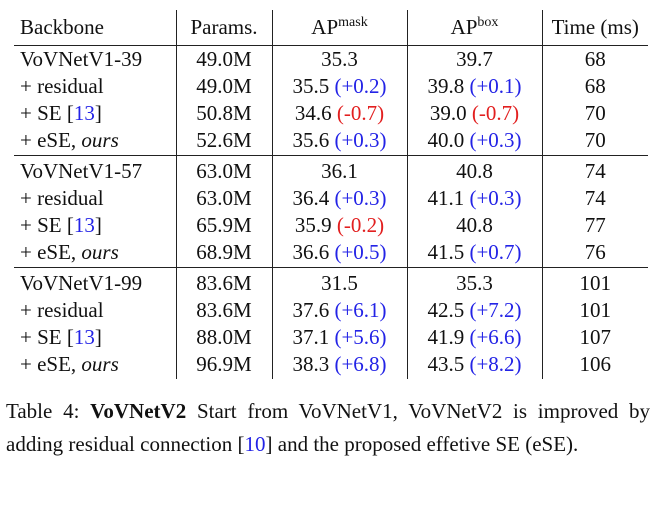 This screenshot has height=509, width=662. I want to click on cell-ap-mask: 37.1 (+5.6), so click(340, 337).